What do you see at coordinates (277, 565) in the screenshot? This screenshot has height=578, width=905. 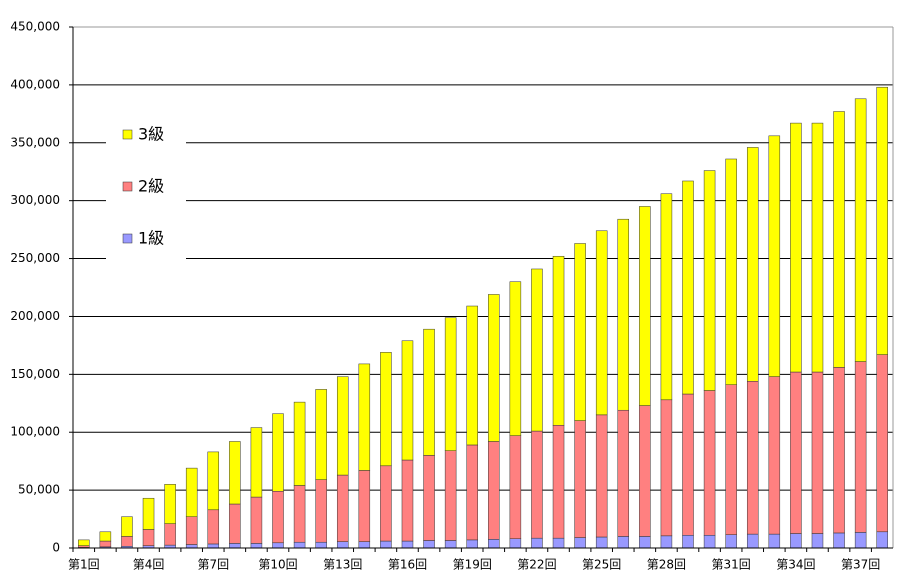 I see `x-tick-label: 第10回` at bounding box center [277, 565].